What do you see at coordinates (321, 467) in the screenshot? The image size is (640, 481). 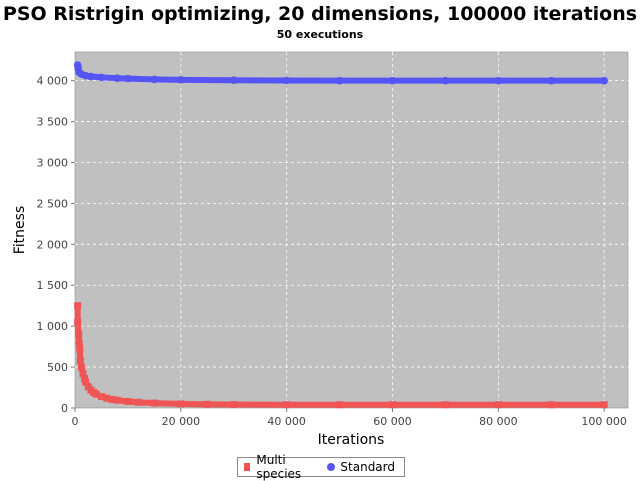 I see `legend: Multi species Standard` at bounding box center [321, 467].